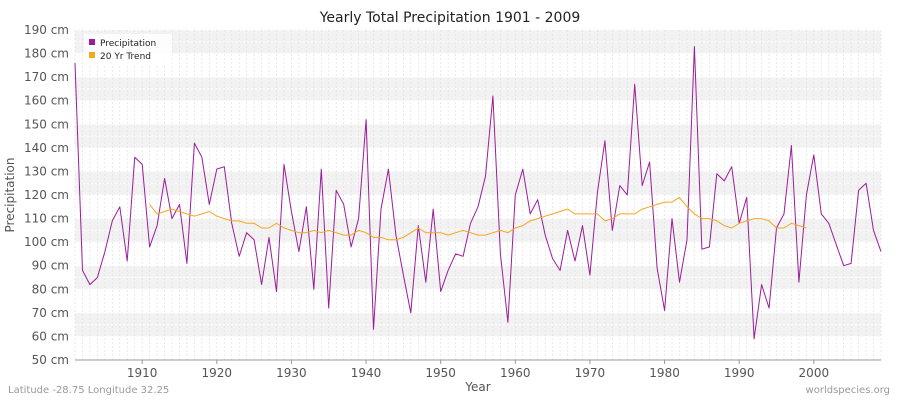 This screenshot has height=400, width=900. What do you see at coordinates (50, 360) in the screenshot?
I see `y-tick-label: 50 cm` at bounding box center [50, 360].